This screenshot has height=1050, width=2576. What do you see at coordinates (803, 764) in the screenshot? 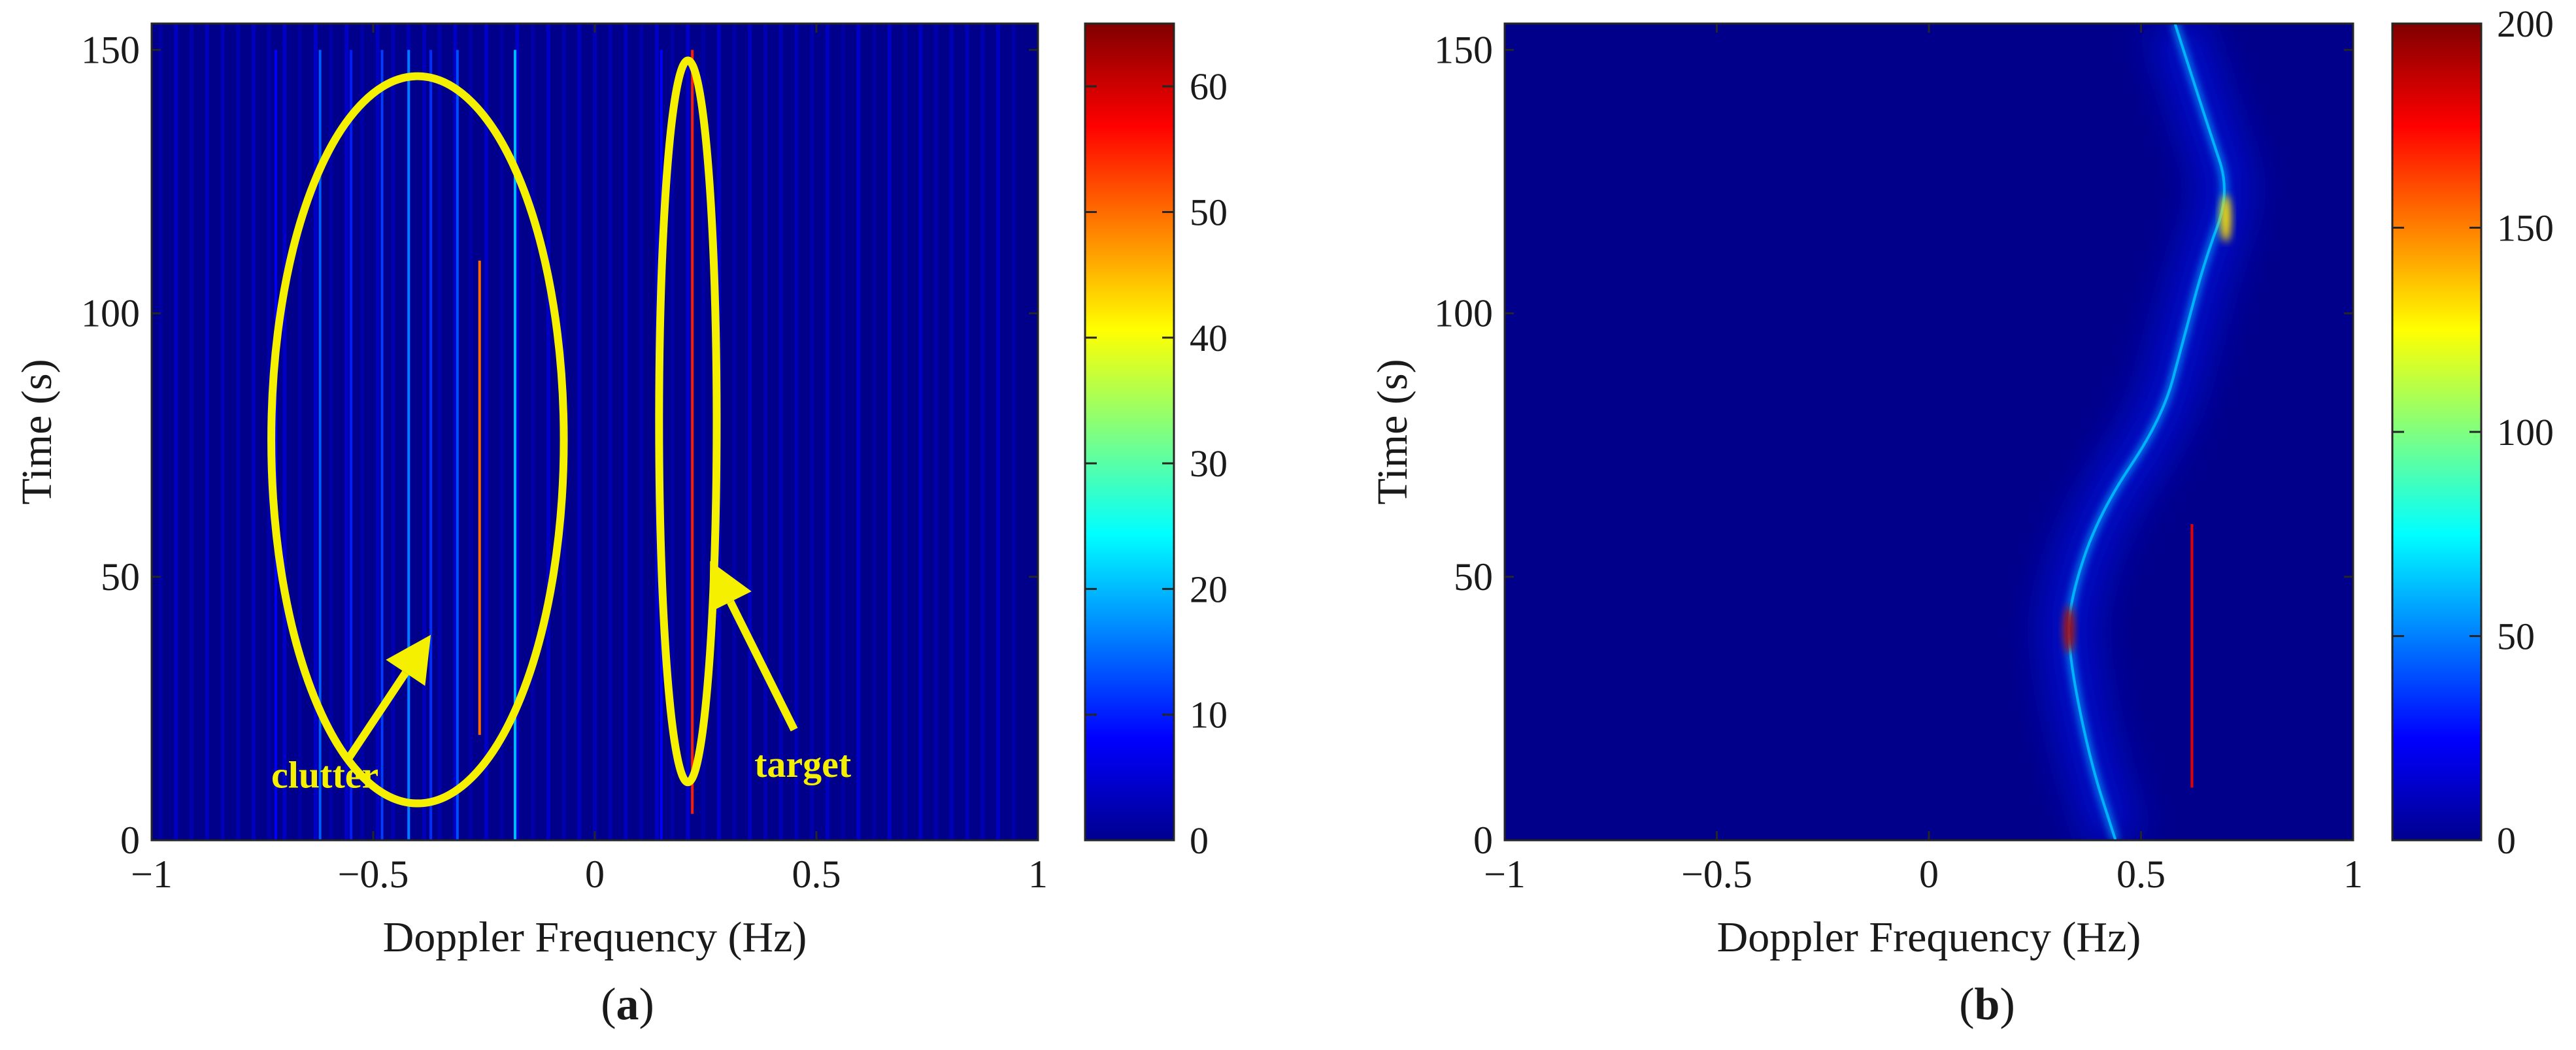
I see `target-label-text: target` at bounding box center [803, 764].